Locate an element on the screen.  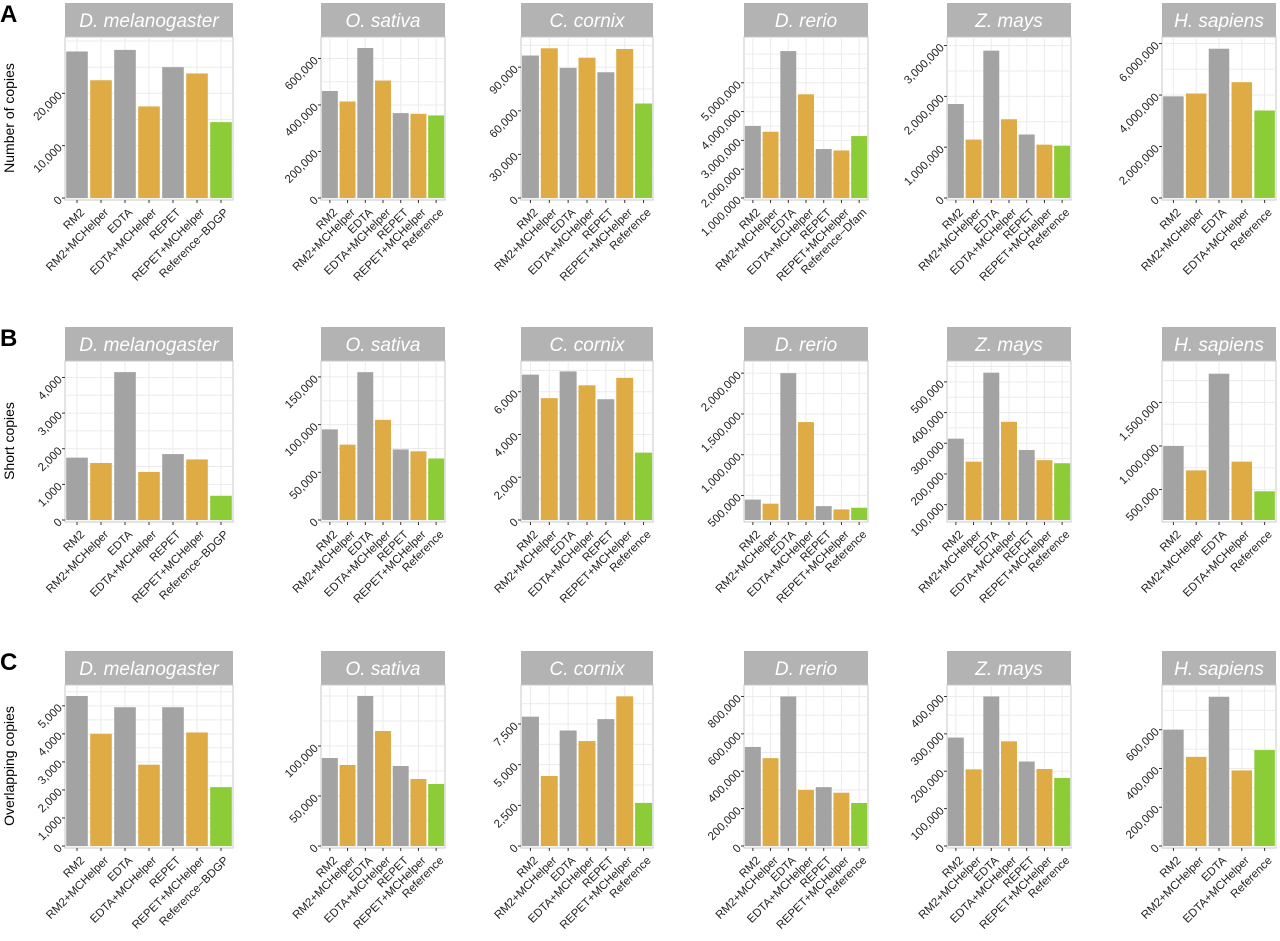
y-tick-label: 150,000 is located at coordinates (302, 392).